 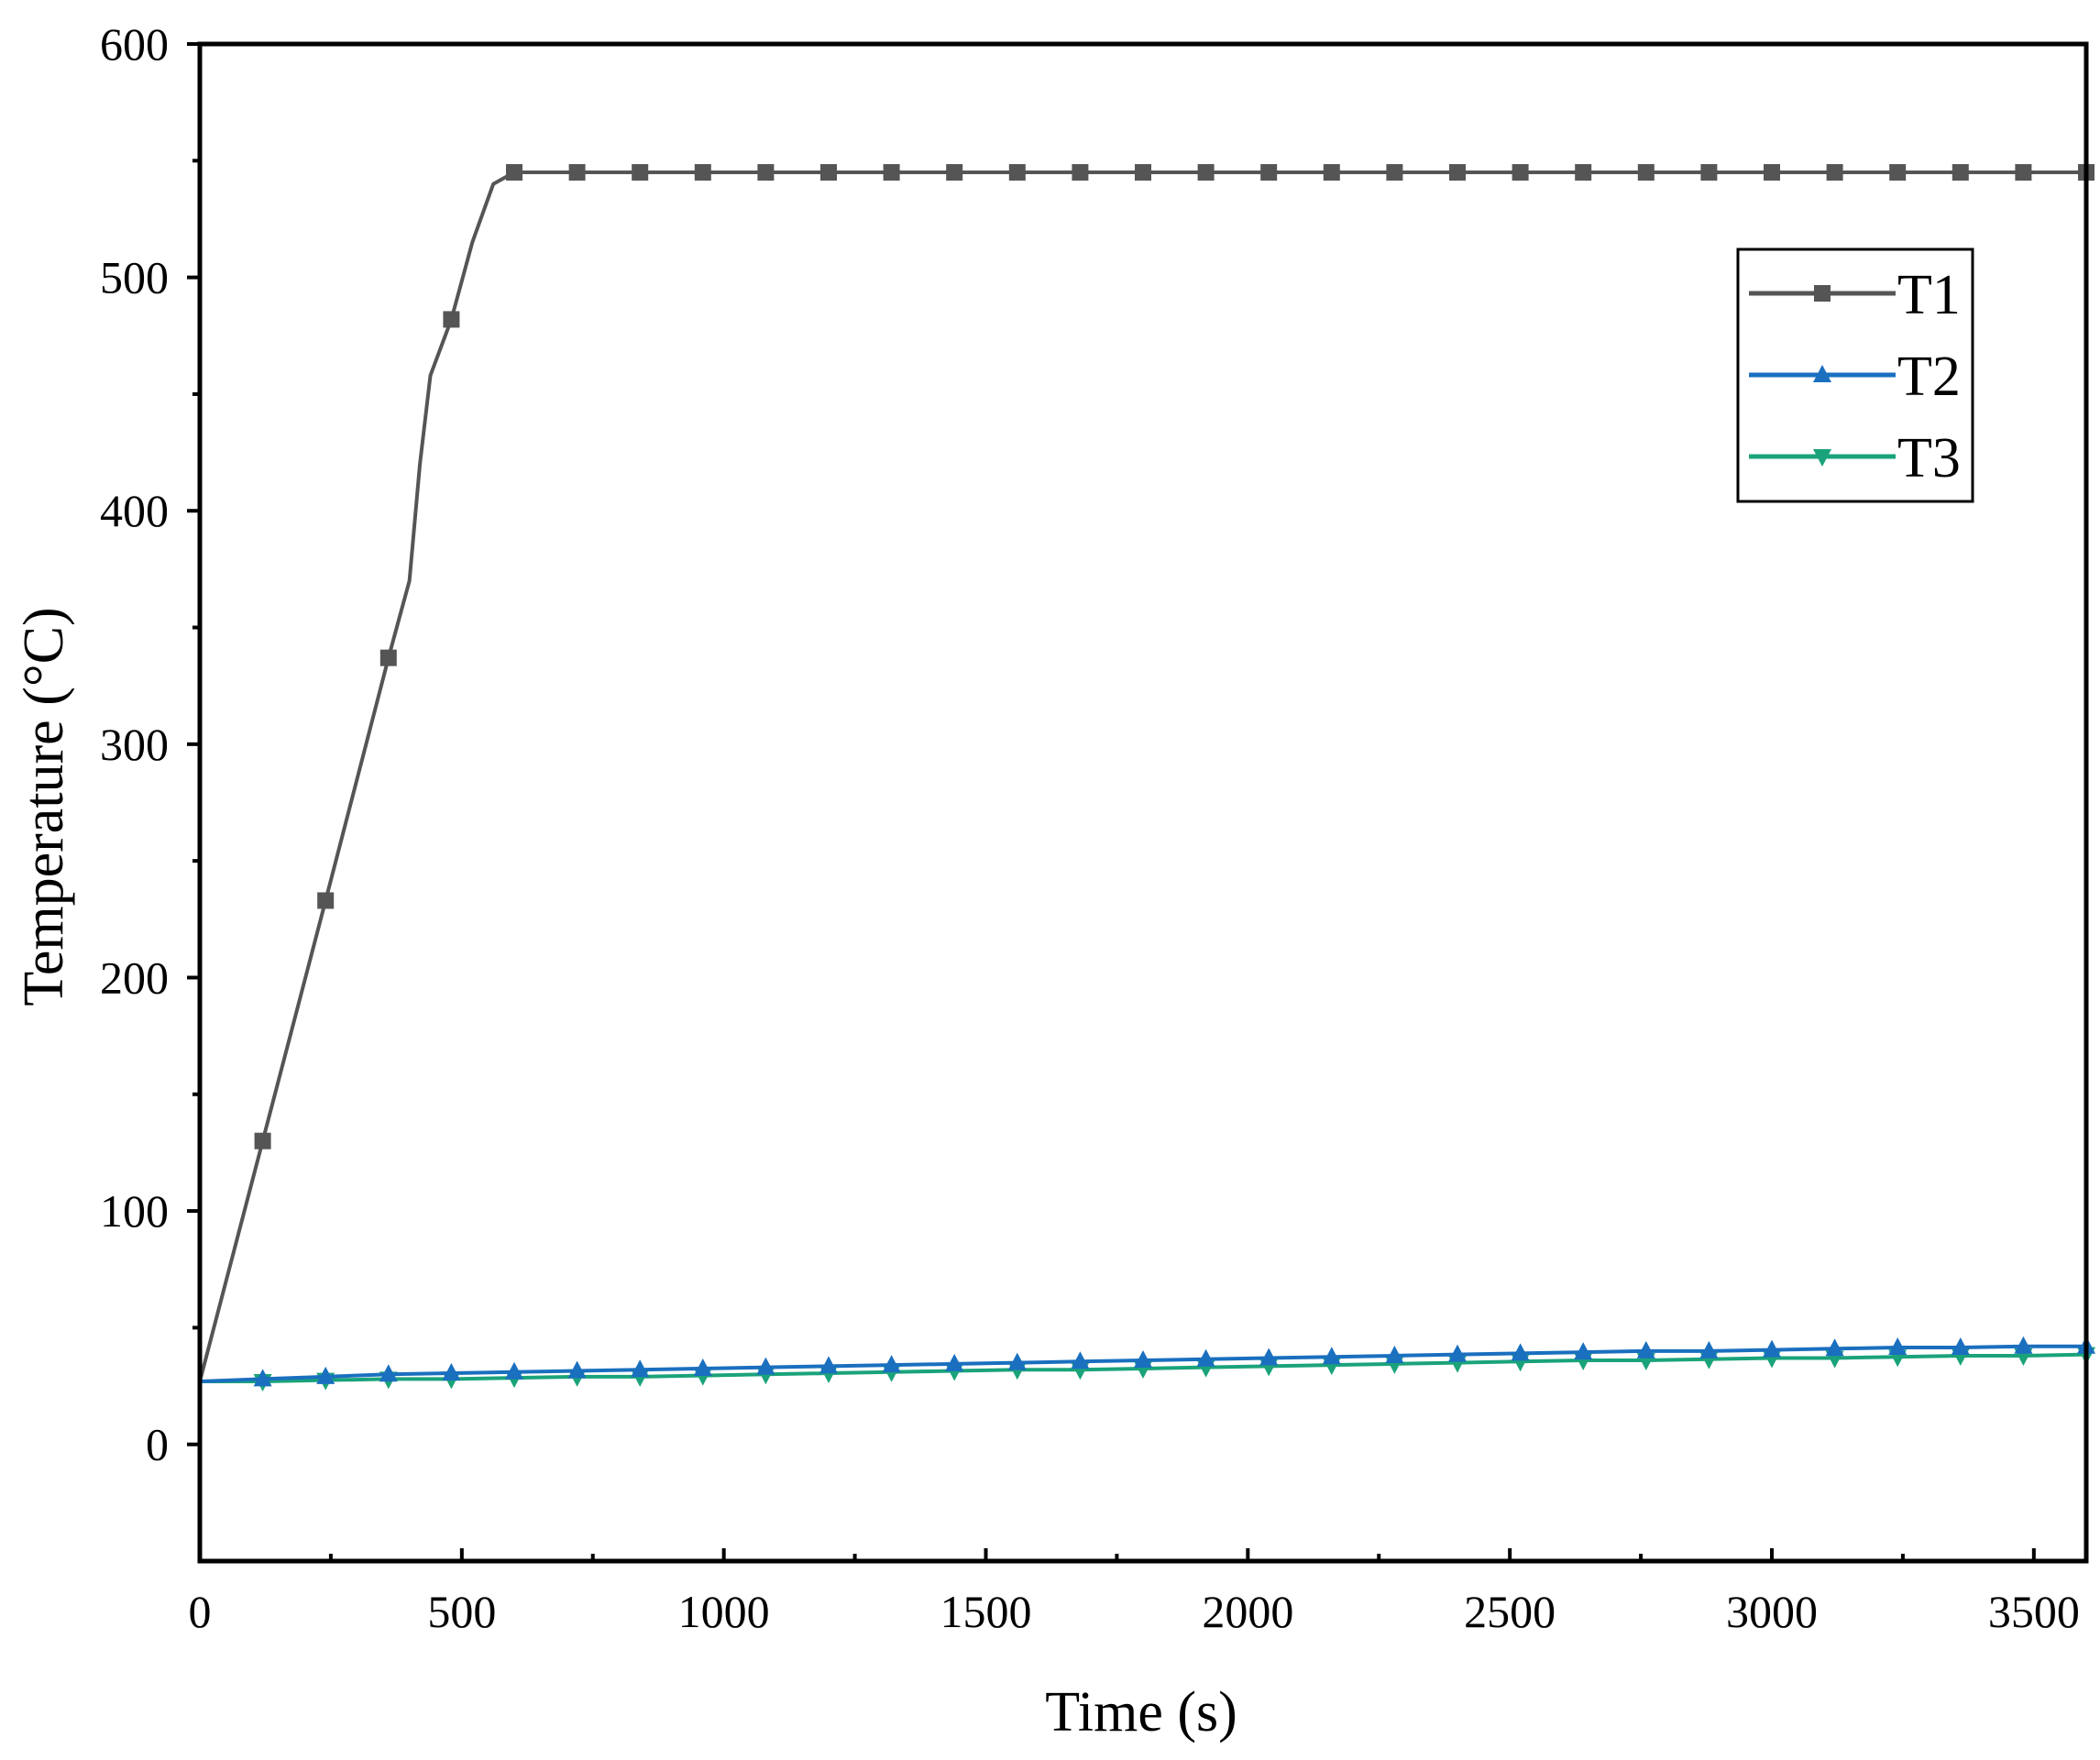 I want to click on x-tick-label: 2000, so click(x=1247, y=1611).